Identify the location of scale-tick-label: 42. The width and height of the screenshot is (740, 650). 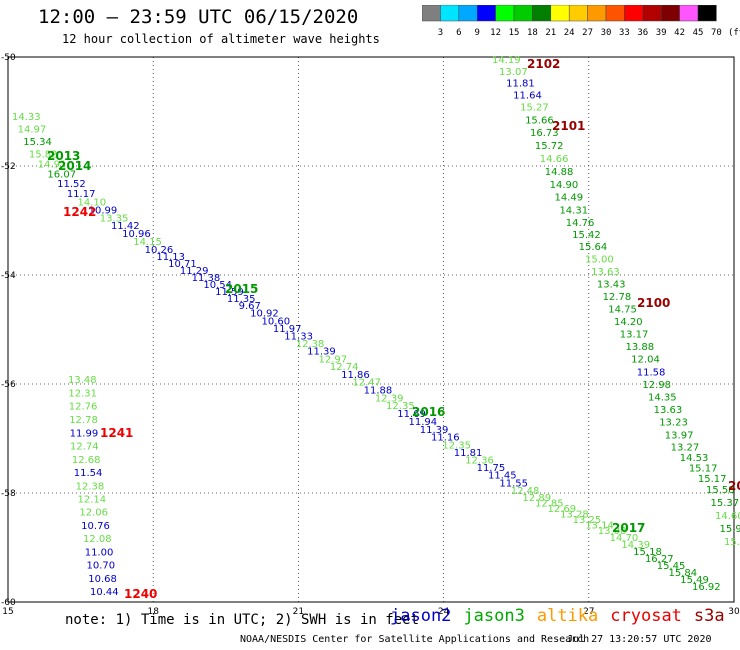
(679, 33).